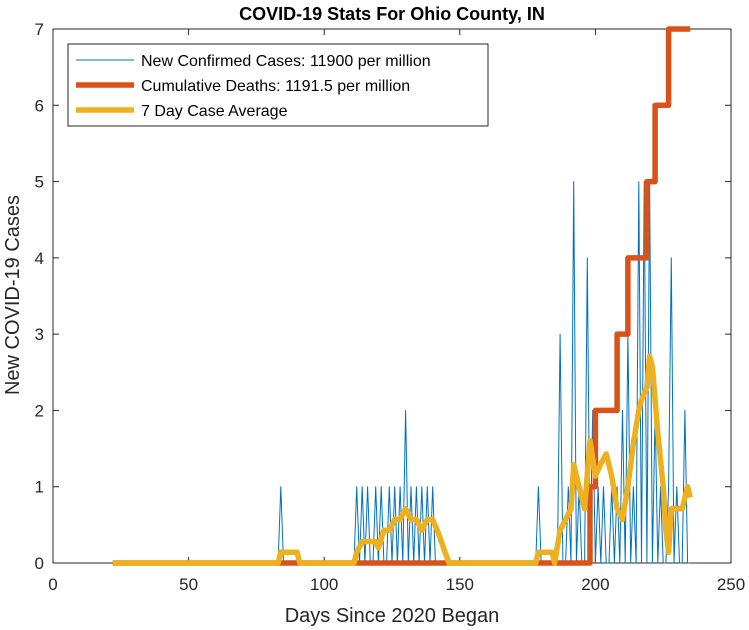  Describe the element at coordinates (731, 584) in the screenshot. I see `x-tick-label: 250` at that location.